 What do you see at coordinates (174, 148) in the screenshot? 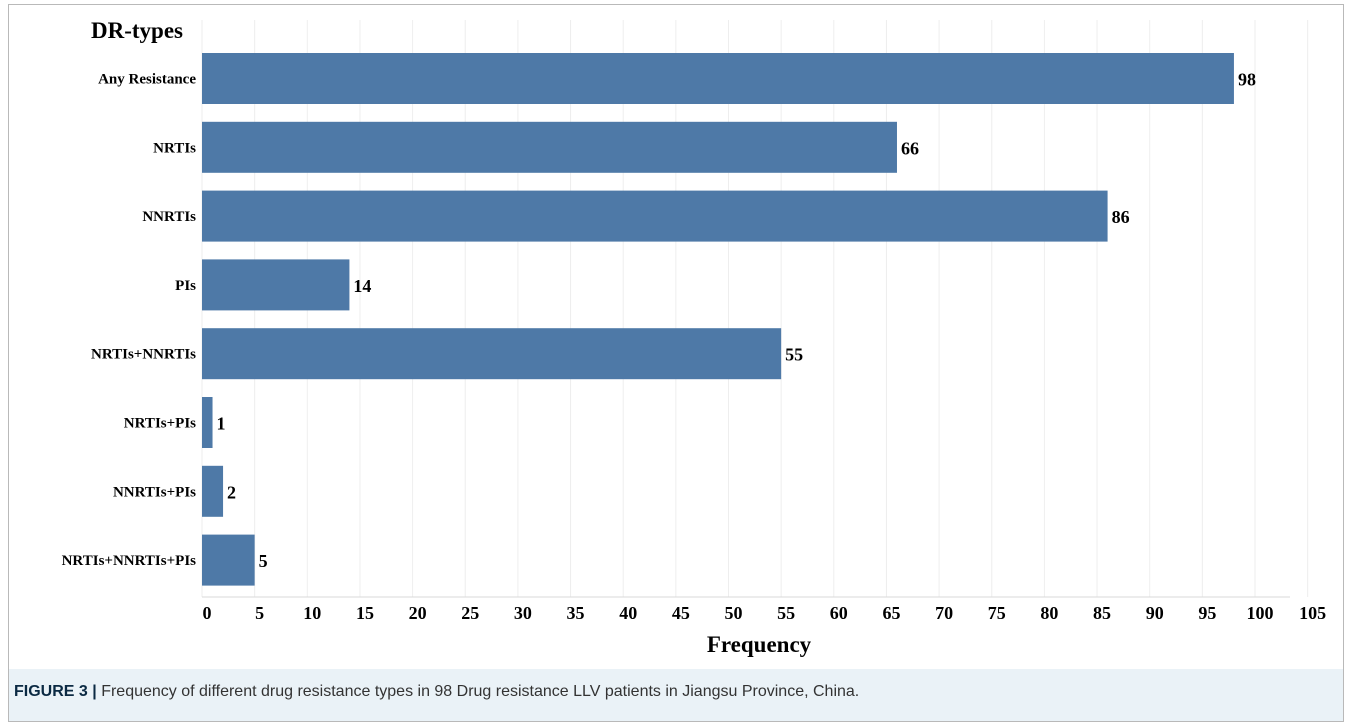
I see `category-label: NRTIs` at bounding box center [174, 148].